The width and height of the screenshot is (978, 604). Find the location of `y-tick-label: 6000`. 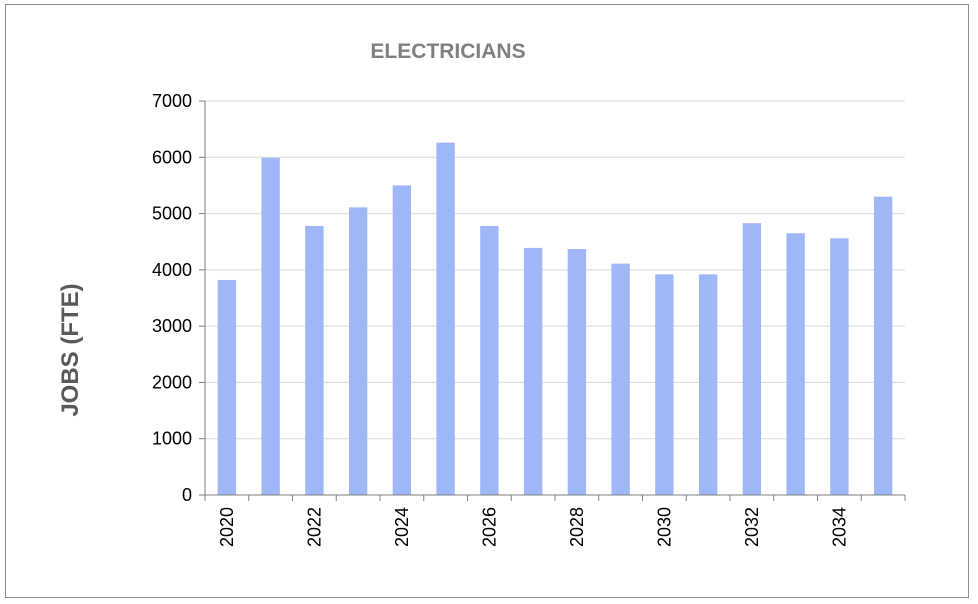

y-tick-label: 6000 is located at coordinates (172, 157).